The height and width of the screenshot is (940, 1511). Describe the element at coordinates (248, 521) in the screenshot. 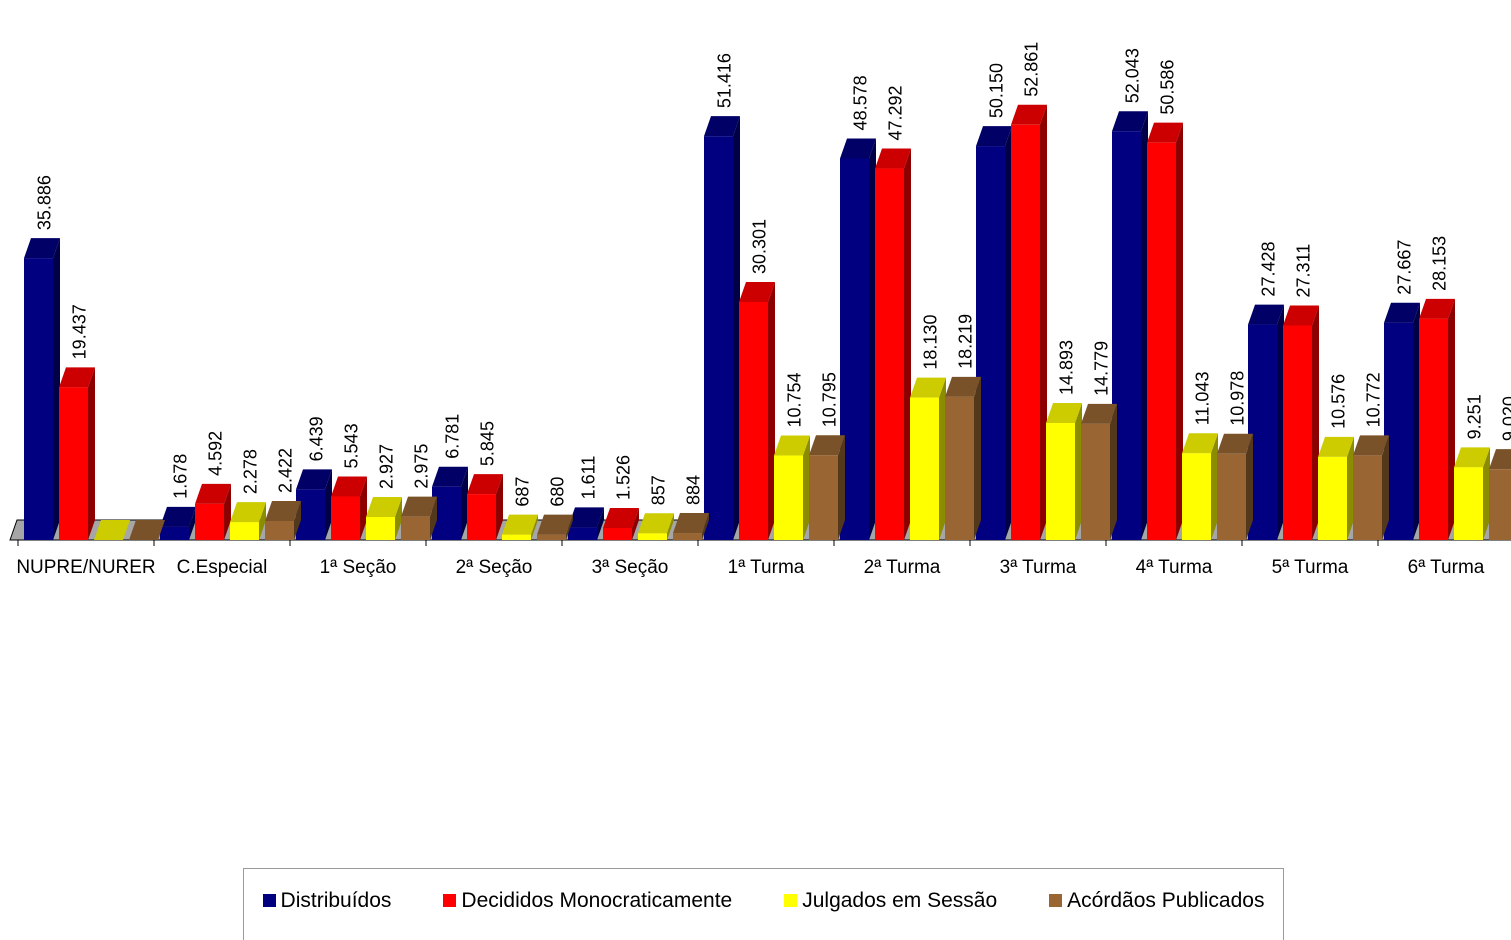

I see `bar-julgados-em-sessao-c-especial` at that location.